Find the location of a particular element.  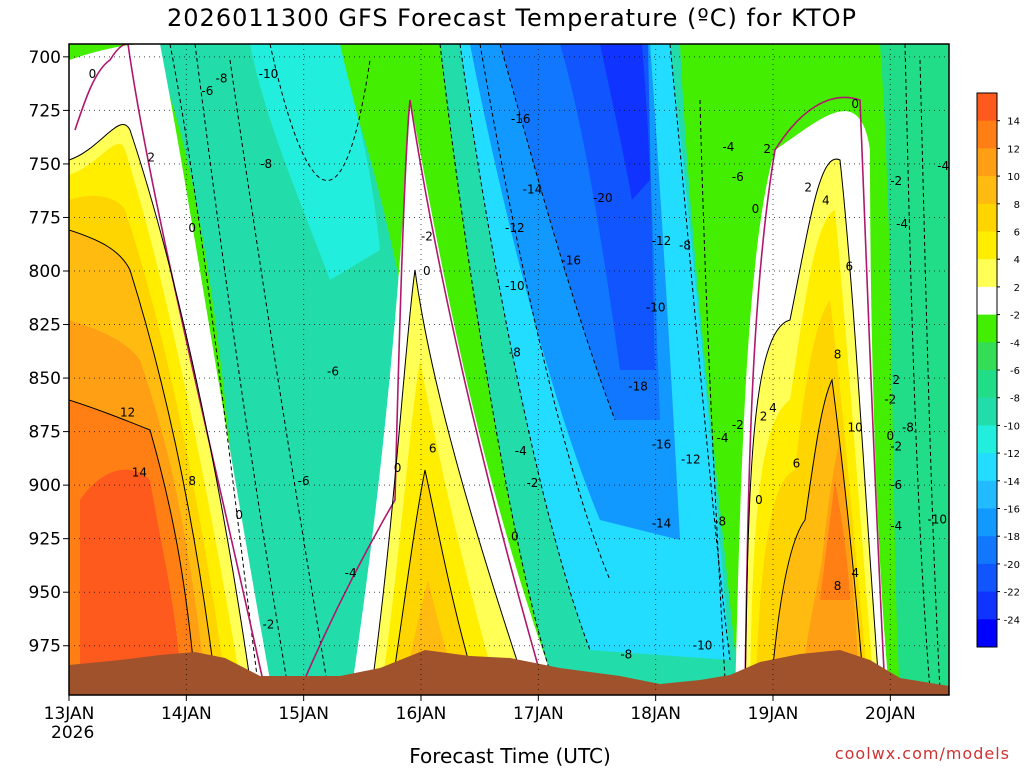

colorbar-label: 6 is located at coordinates (1017, 233).